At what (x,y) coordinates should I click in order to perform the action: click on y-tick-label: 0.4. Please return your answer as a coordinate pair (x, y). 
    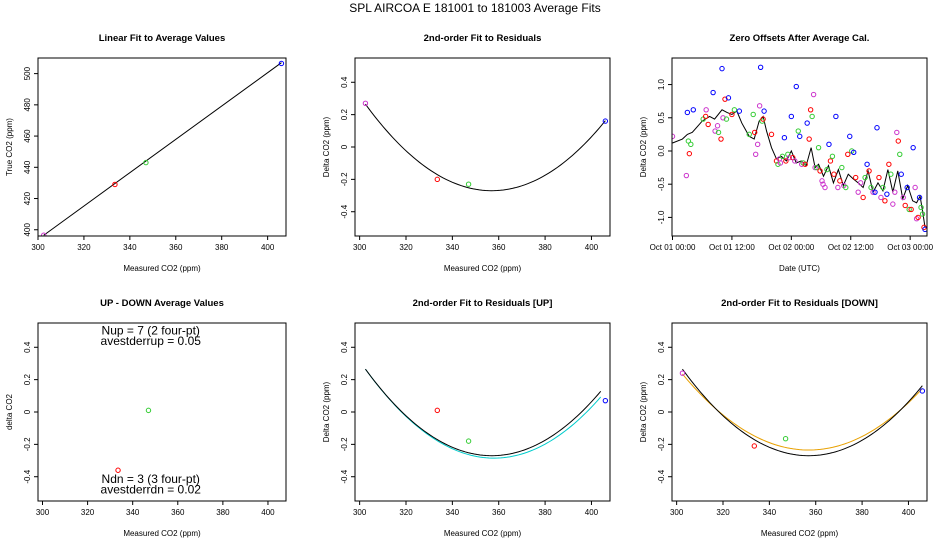
    Looking at the image, I should click on (344, 82).